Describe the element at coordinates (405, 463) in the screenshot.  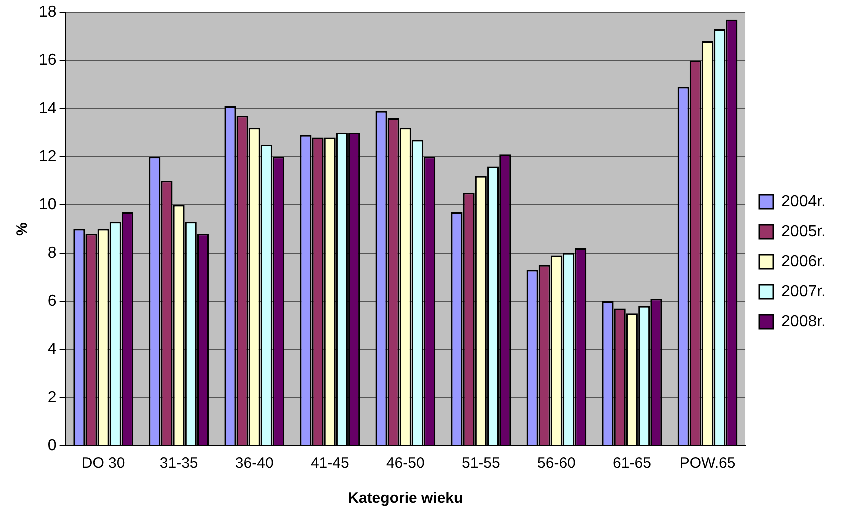
I see `x-tick-label: 46-50` at that location.